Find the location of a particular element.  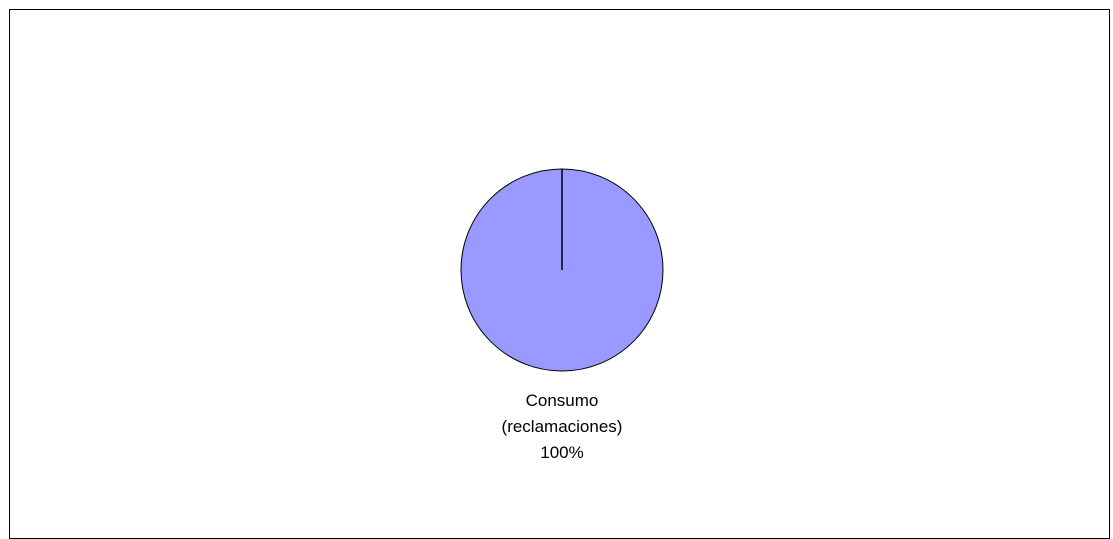

pie-slices is located at coordinates (562, 270).